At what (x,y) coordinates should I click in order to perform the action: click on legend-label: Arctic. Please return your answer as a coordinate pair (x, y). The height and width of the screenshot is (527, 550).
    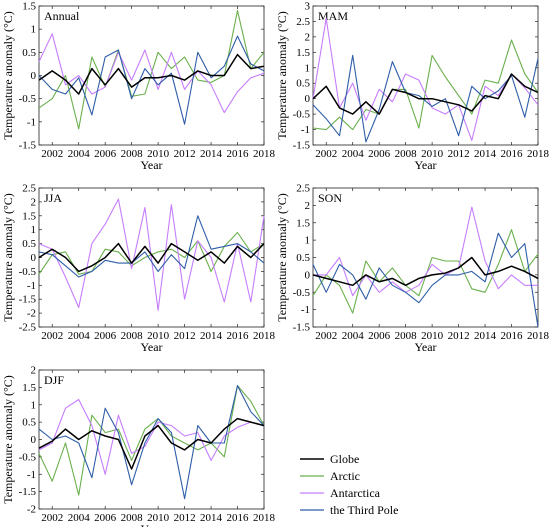
    Looking at the image, I should click on (345, 476).